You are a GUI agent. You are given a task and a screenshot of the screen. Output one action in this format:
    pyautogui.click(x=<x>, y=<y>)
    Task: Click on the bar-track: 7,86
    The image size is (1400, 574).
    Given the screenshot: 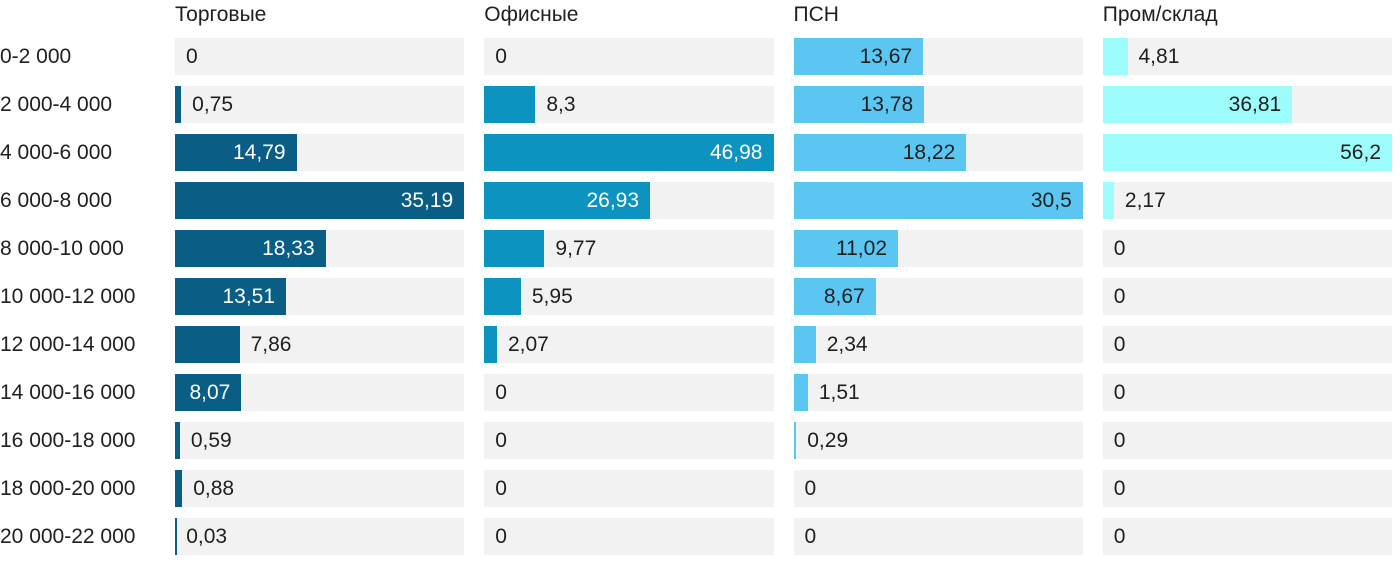 What is the action you would take?
    pyautogui.click(x=320, y=344)
    